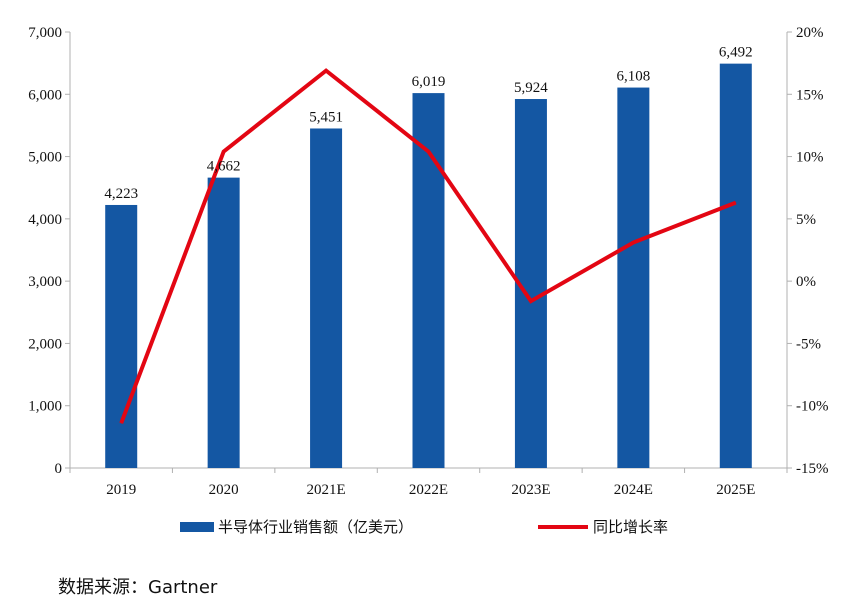 The image size is (867, 608). What do you see at coordinates (45, 407) in the screenshot?
I see `y-left-tick-label: 1,000` at bounding box center [45, 407].